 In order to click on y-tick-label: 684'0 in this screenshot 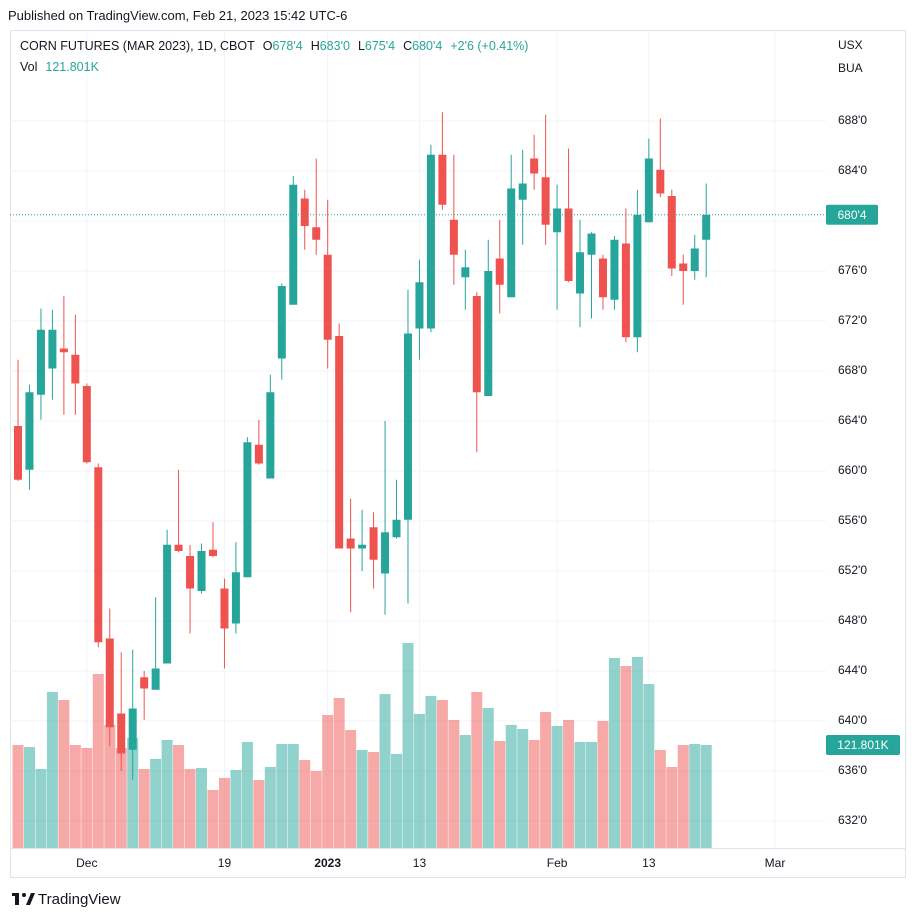, I will do `click(852, 170)`.